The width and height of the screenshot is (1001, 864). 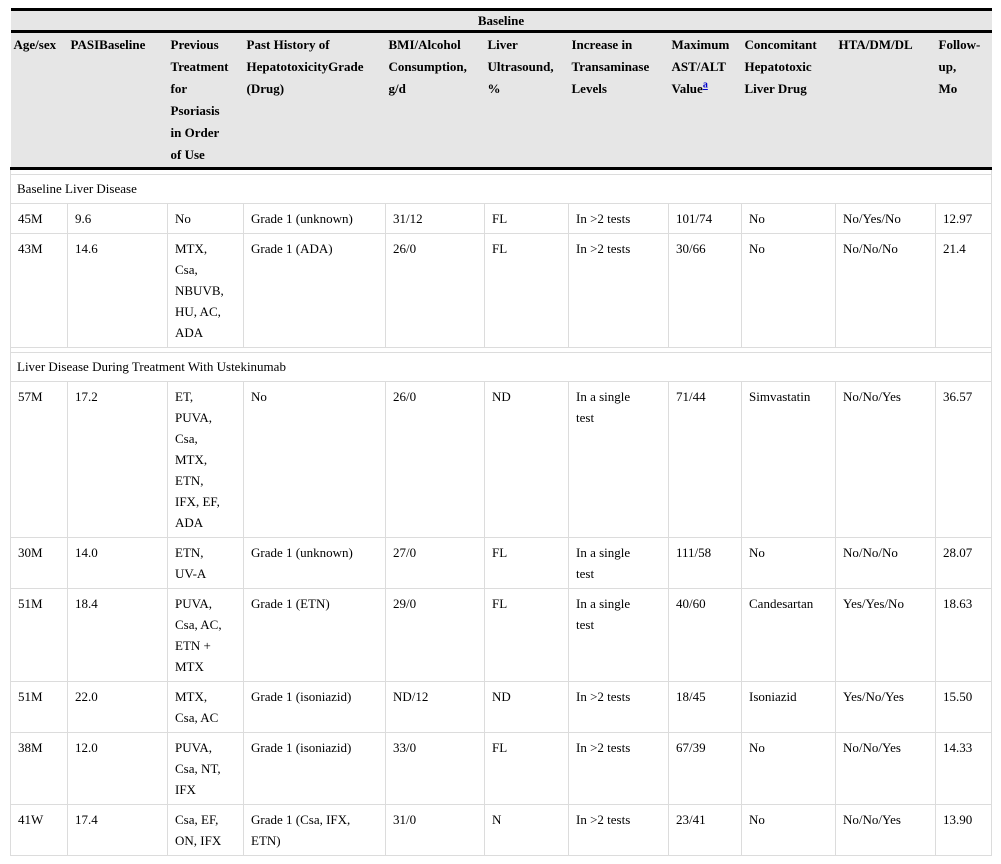 What do you see at coordinates (788, 707) in the screenshot?
I see `table-cell: Isoniazid` at bounding box center [788, 707].